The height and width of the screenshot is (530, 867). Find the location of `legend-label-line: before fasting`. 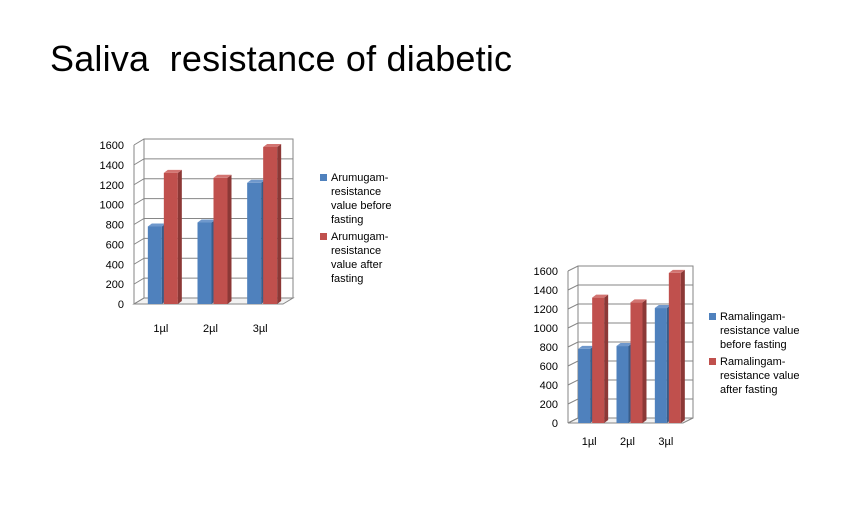

legend-label-line: before fasting is located at coordinates (753, 345).